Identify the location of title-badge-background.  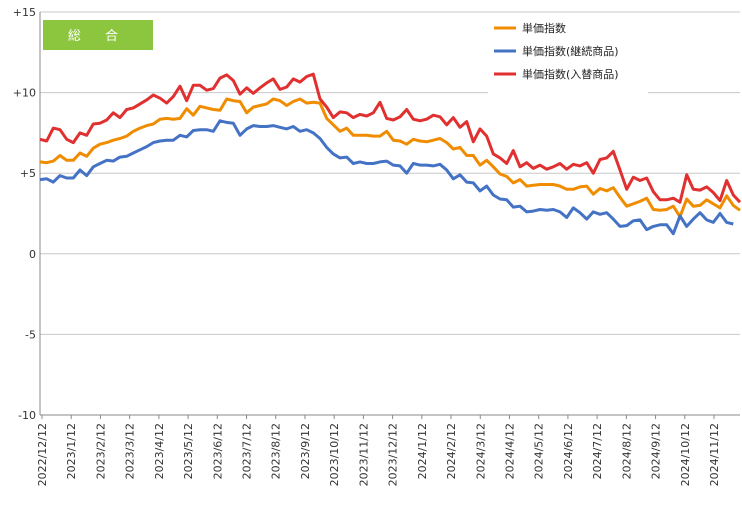
(98, 35).